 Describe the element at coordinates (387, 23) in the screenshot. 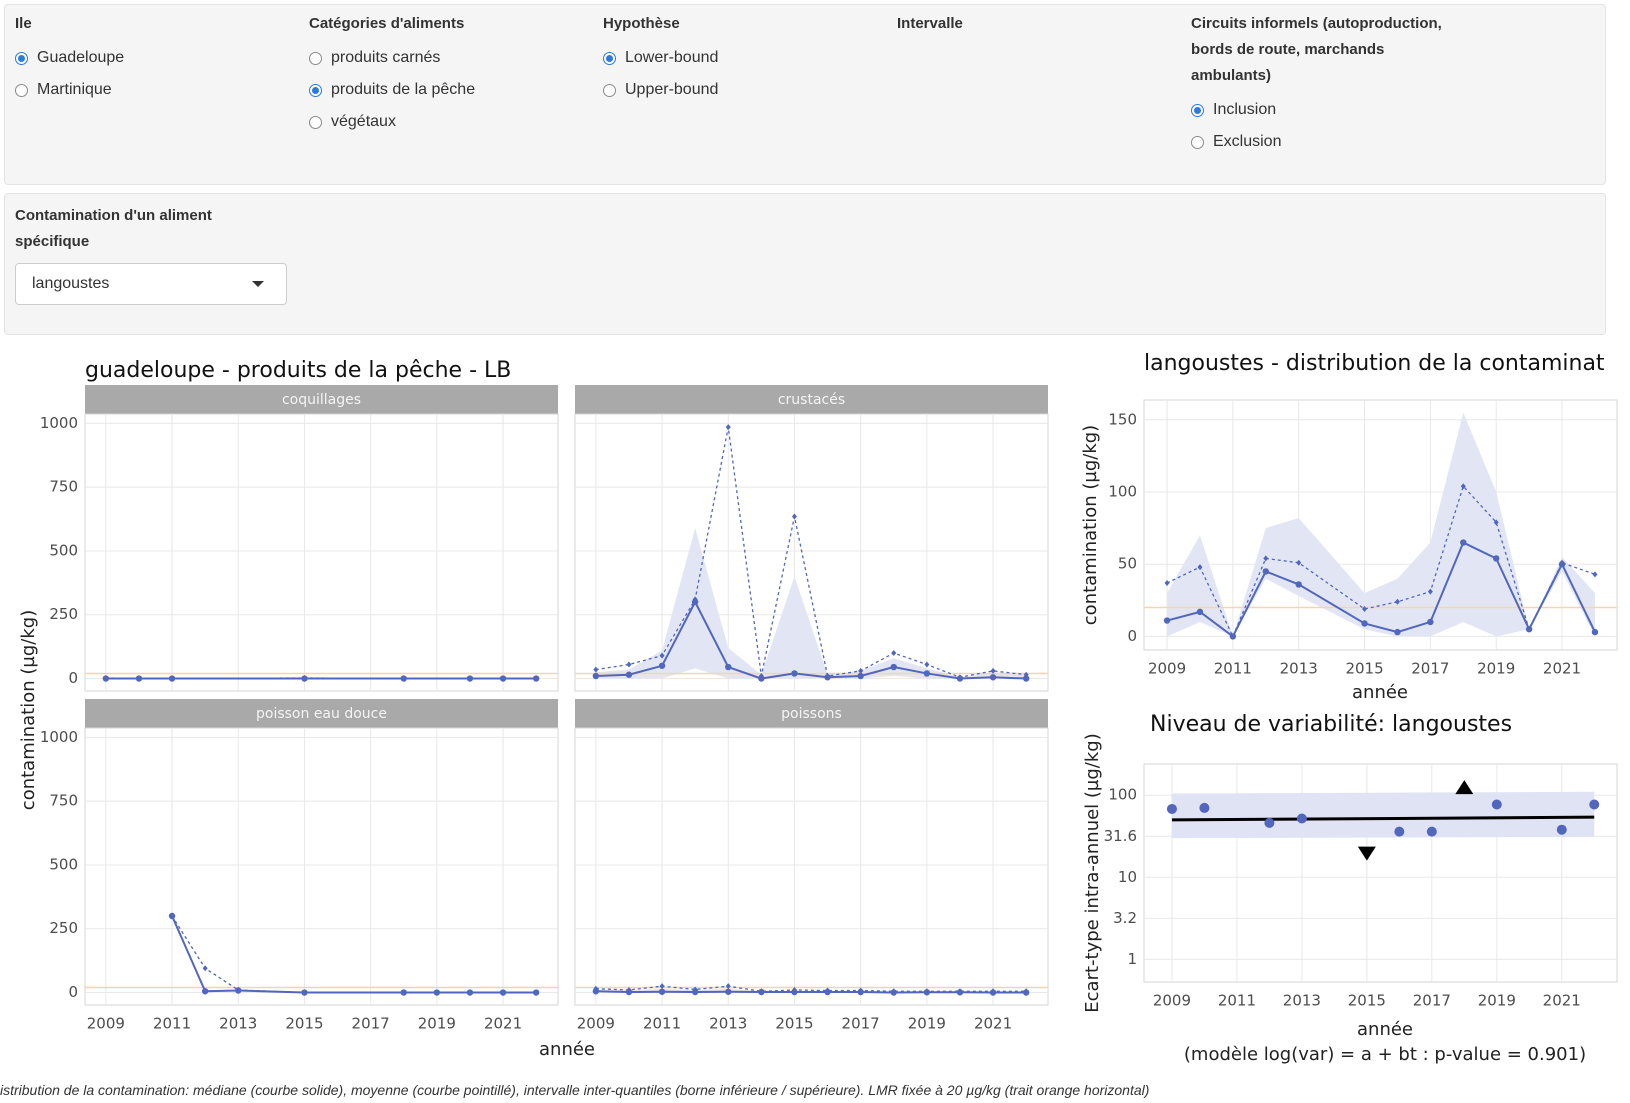

I see `group-label: Catégories d'aliments` at that location.